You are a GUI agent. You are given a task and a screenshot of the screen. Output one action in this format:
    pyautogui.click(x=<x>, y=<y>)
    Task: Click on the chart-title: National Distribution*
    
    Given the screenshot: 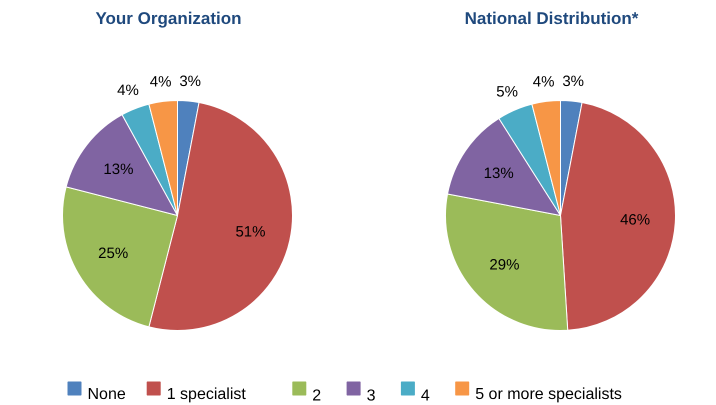 What is the action you would take?
    pyautogui.click(x=551, y=18)
    